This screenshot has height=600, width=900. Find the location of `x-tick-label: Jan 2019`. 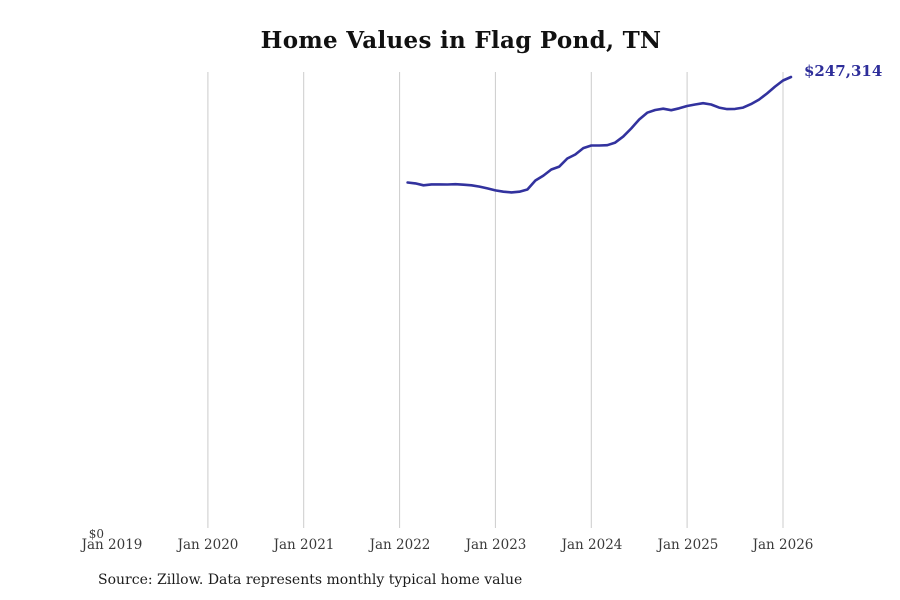

x-tick-label: Jan 2019 is located at coordinates (112, 545).